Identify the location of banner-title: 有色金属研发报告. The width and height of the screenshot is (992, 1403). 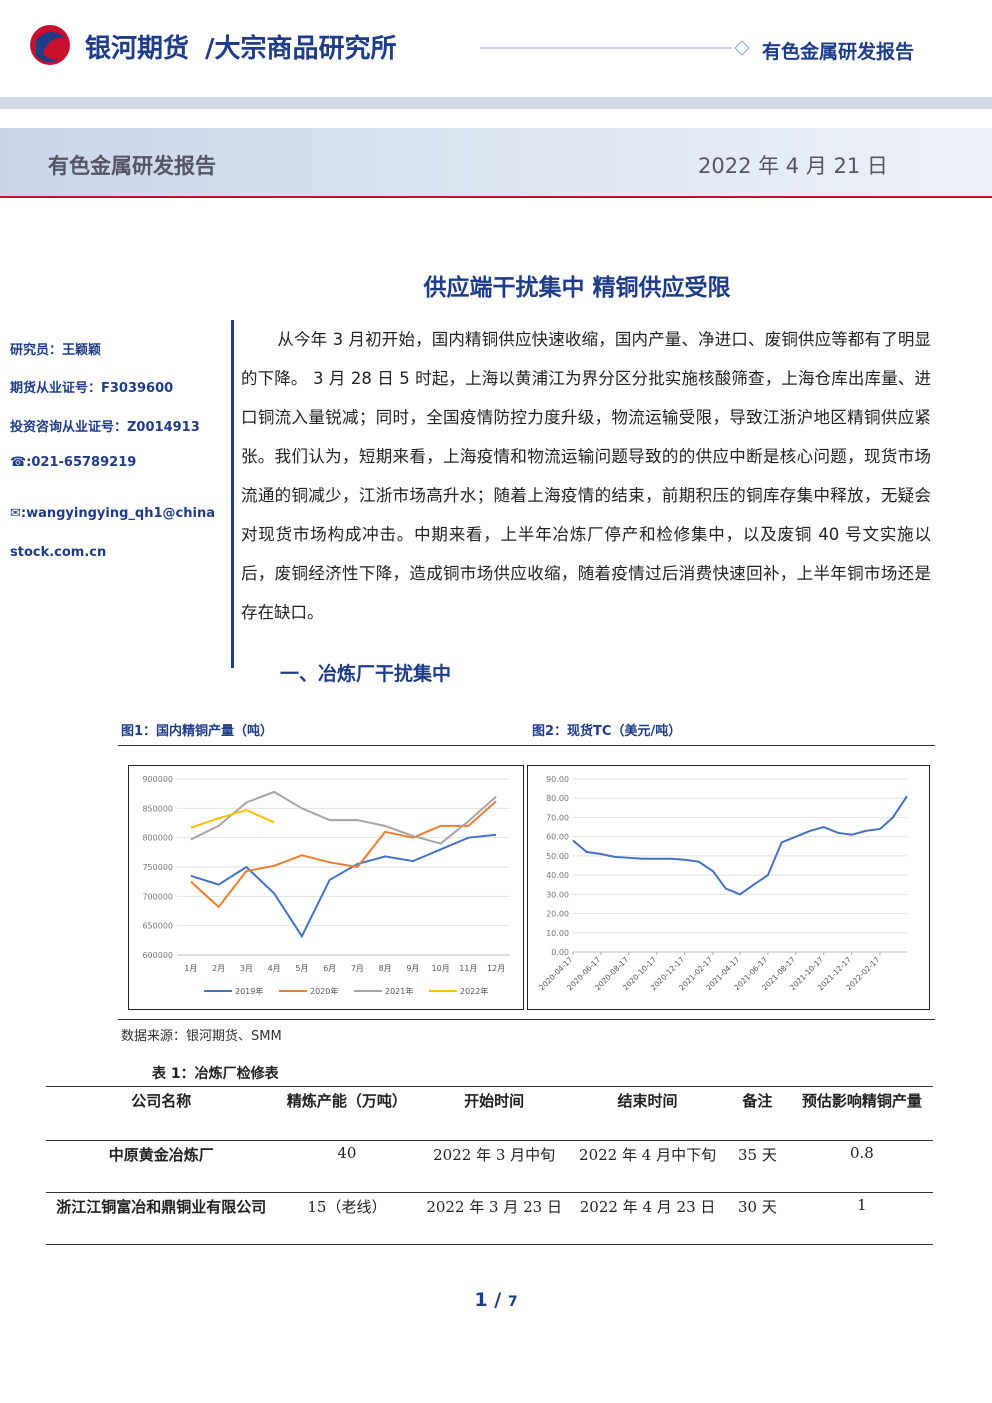
(132, 166).